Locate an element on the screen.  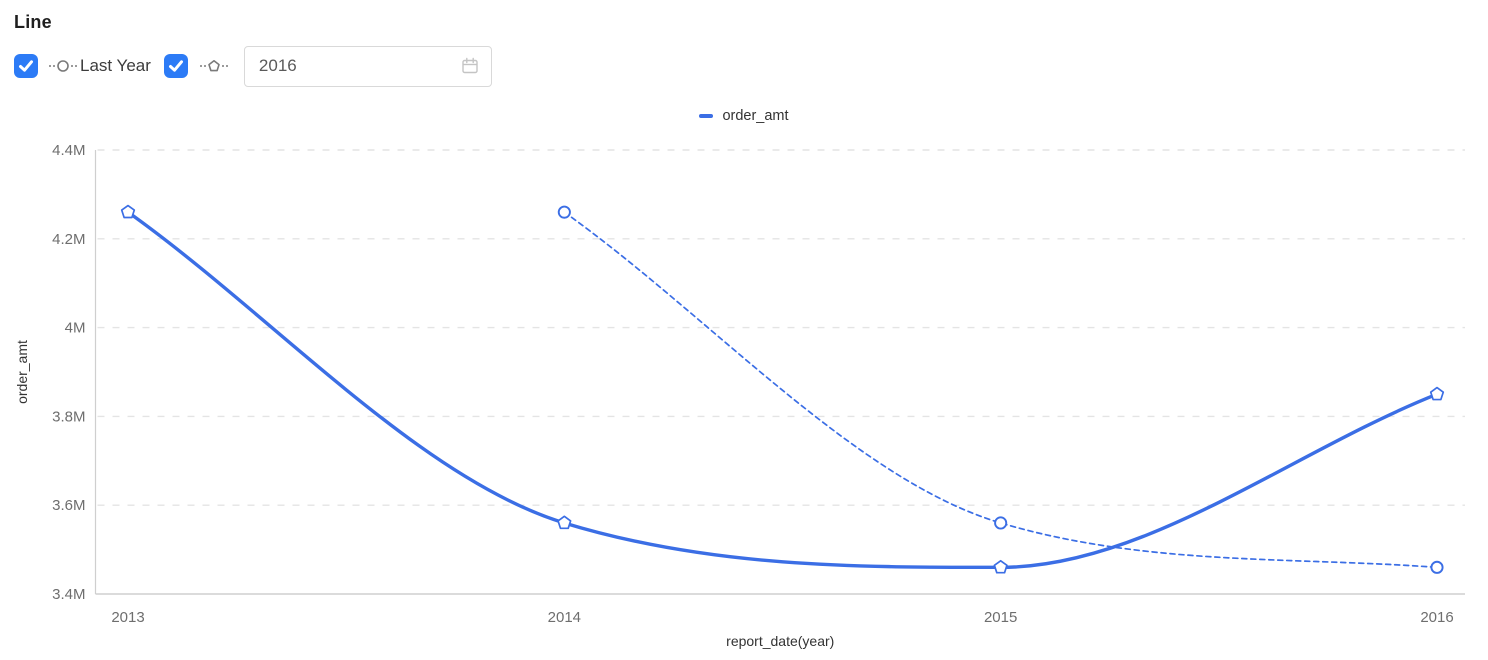
dashed-line-circle-marker-icon is located at coordinates (63, 66).